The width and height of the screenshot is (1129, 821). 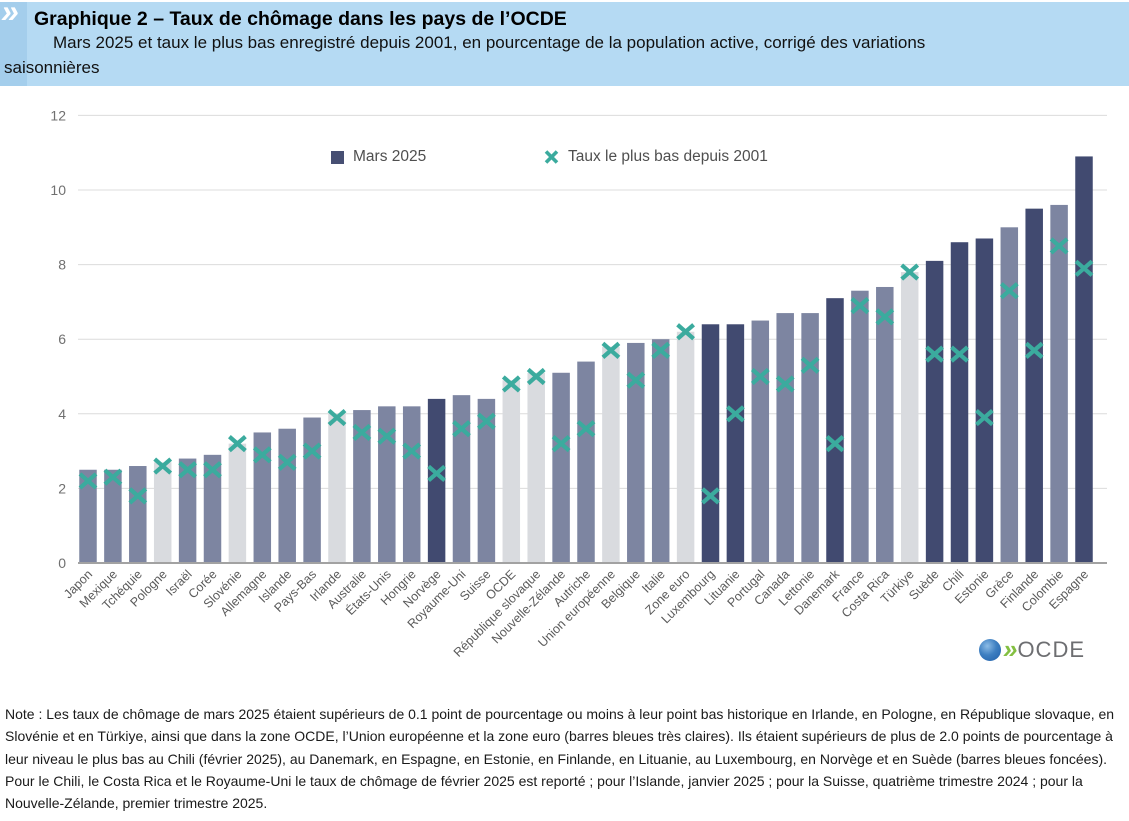 I want to click on bar-Norvège, so click(x=436, y=480).